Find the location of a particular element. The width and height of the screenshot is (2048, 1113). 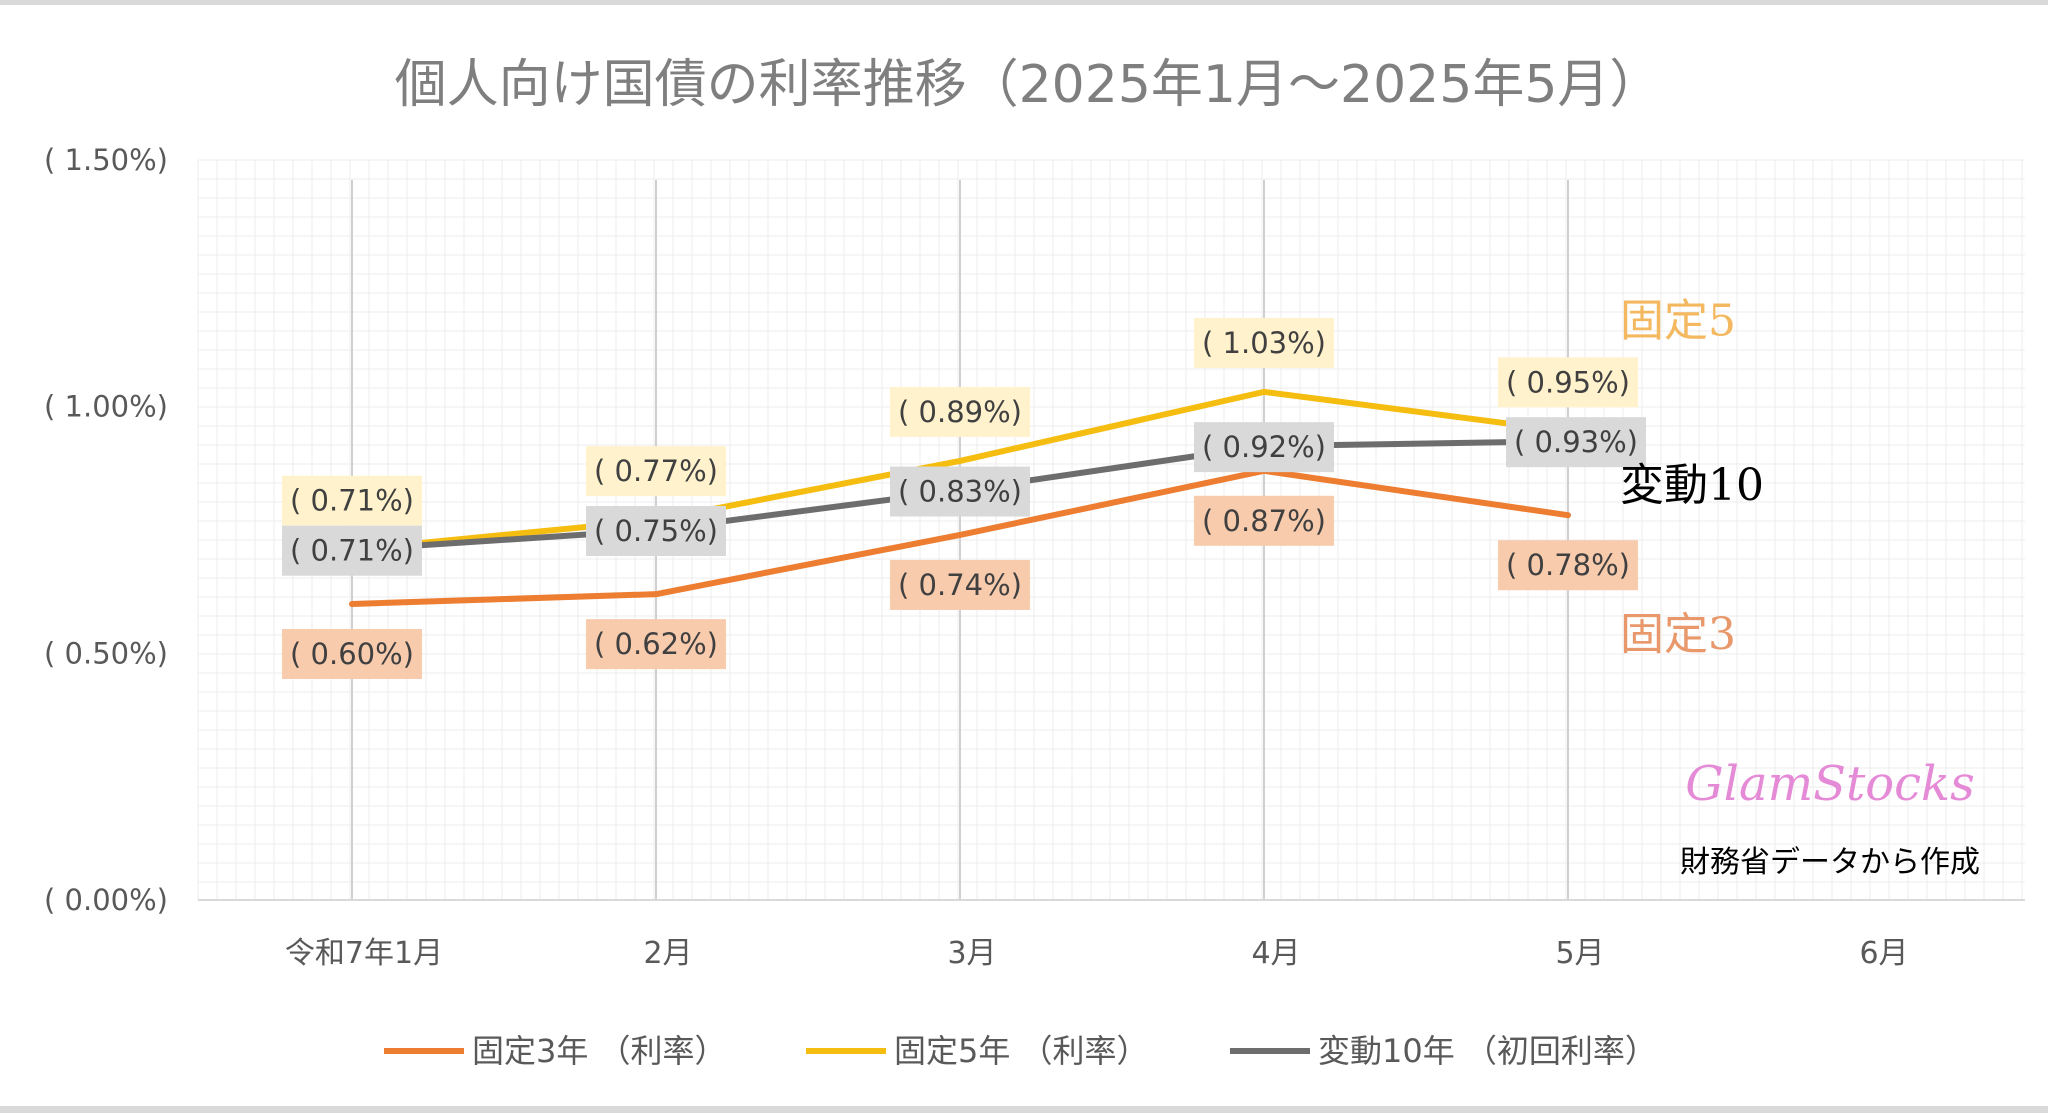

data-label: ( 0.87%) is located at coordinates (1264, 521).